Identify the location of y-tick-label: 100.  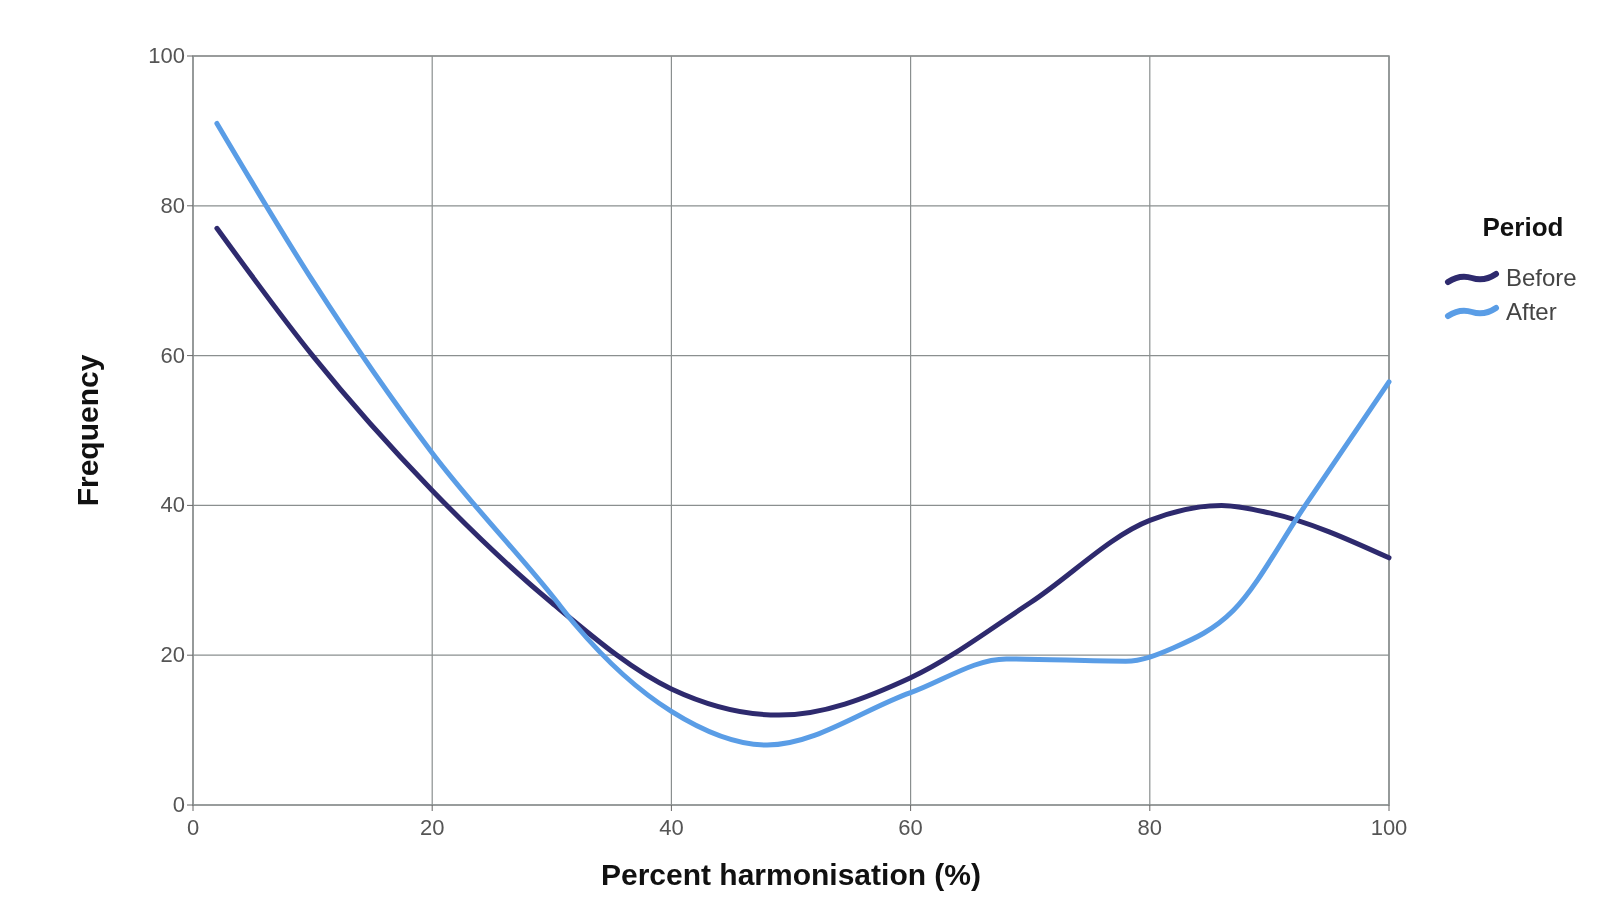
(166, 55).